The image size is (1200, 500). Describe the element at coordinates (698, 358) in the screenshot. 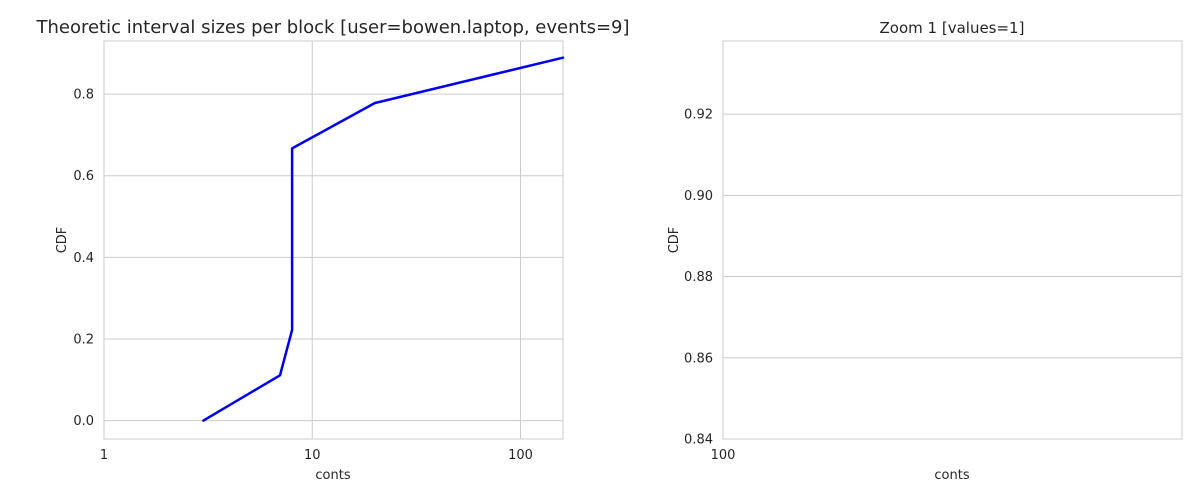

I see `chart-zoom-ytick-label: 0.86` at that location.